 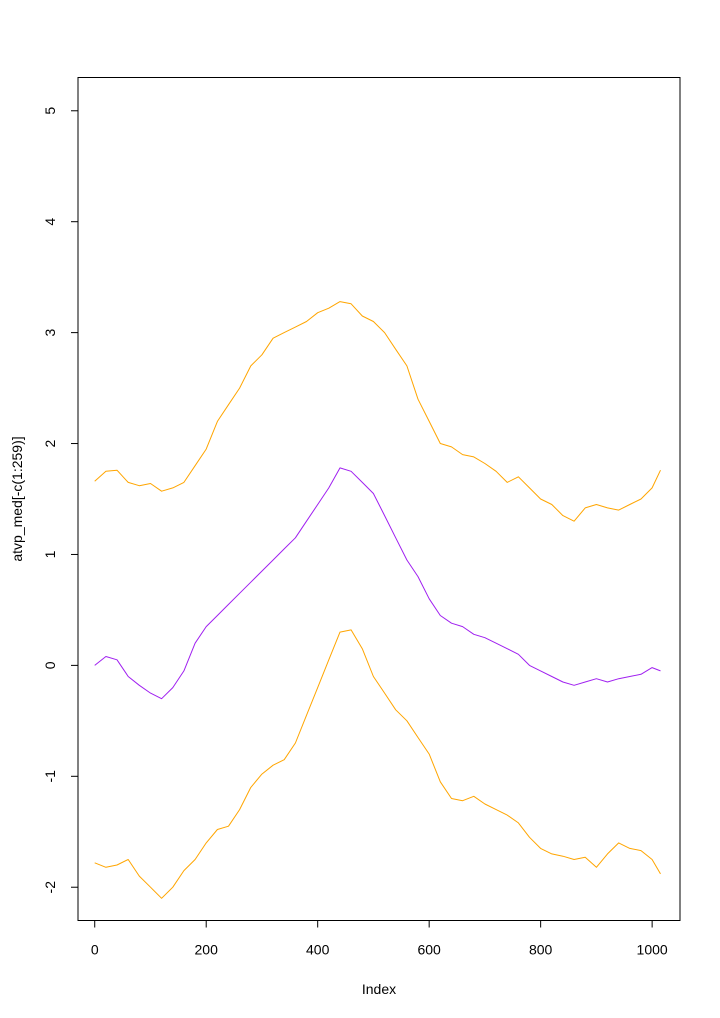 What do you see at coordinates (50, 443) in the screenshot?
I see `y-tick-label: 2` at bounding box center [50, 443].